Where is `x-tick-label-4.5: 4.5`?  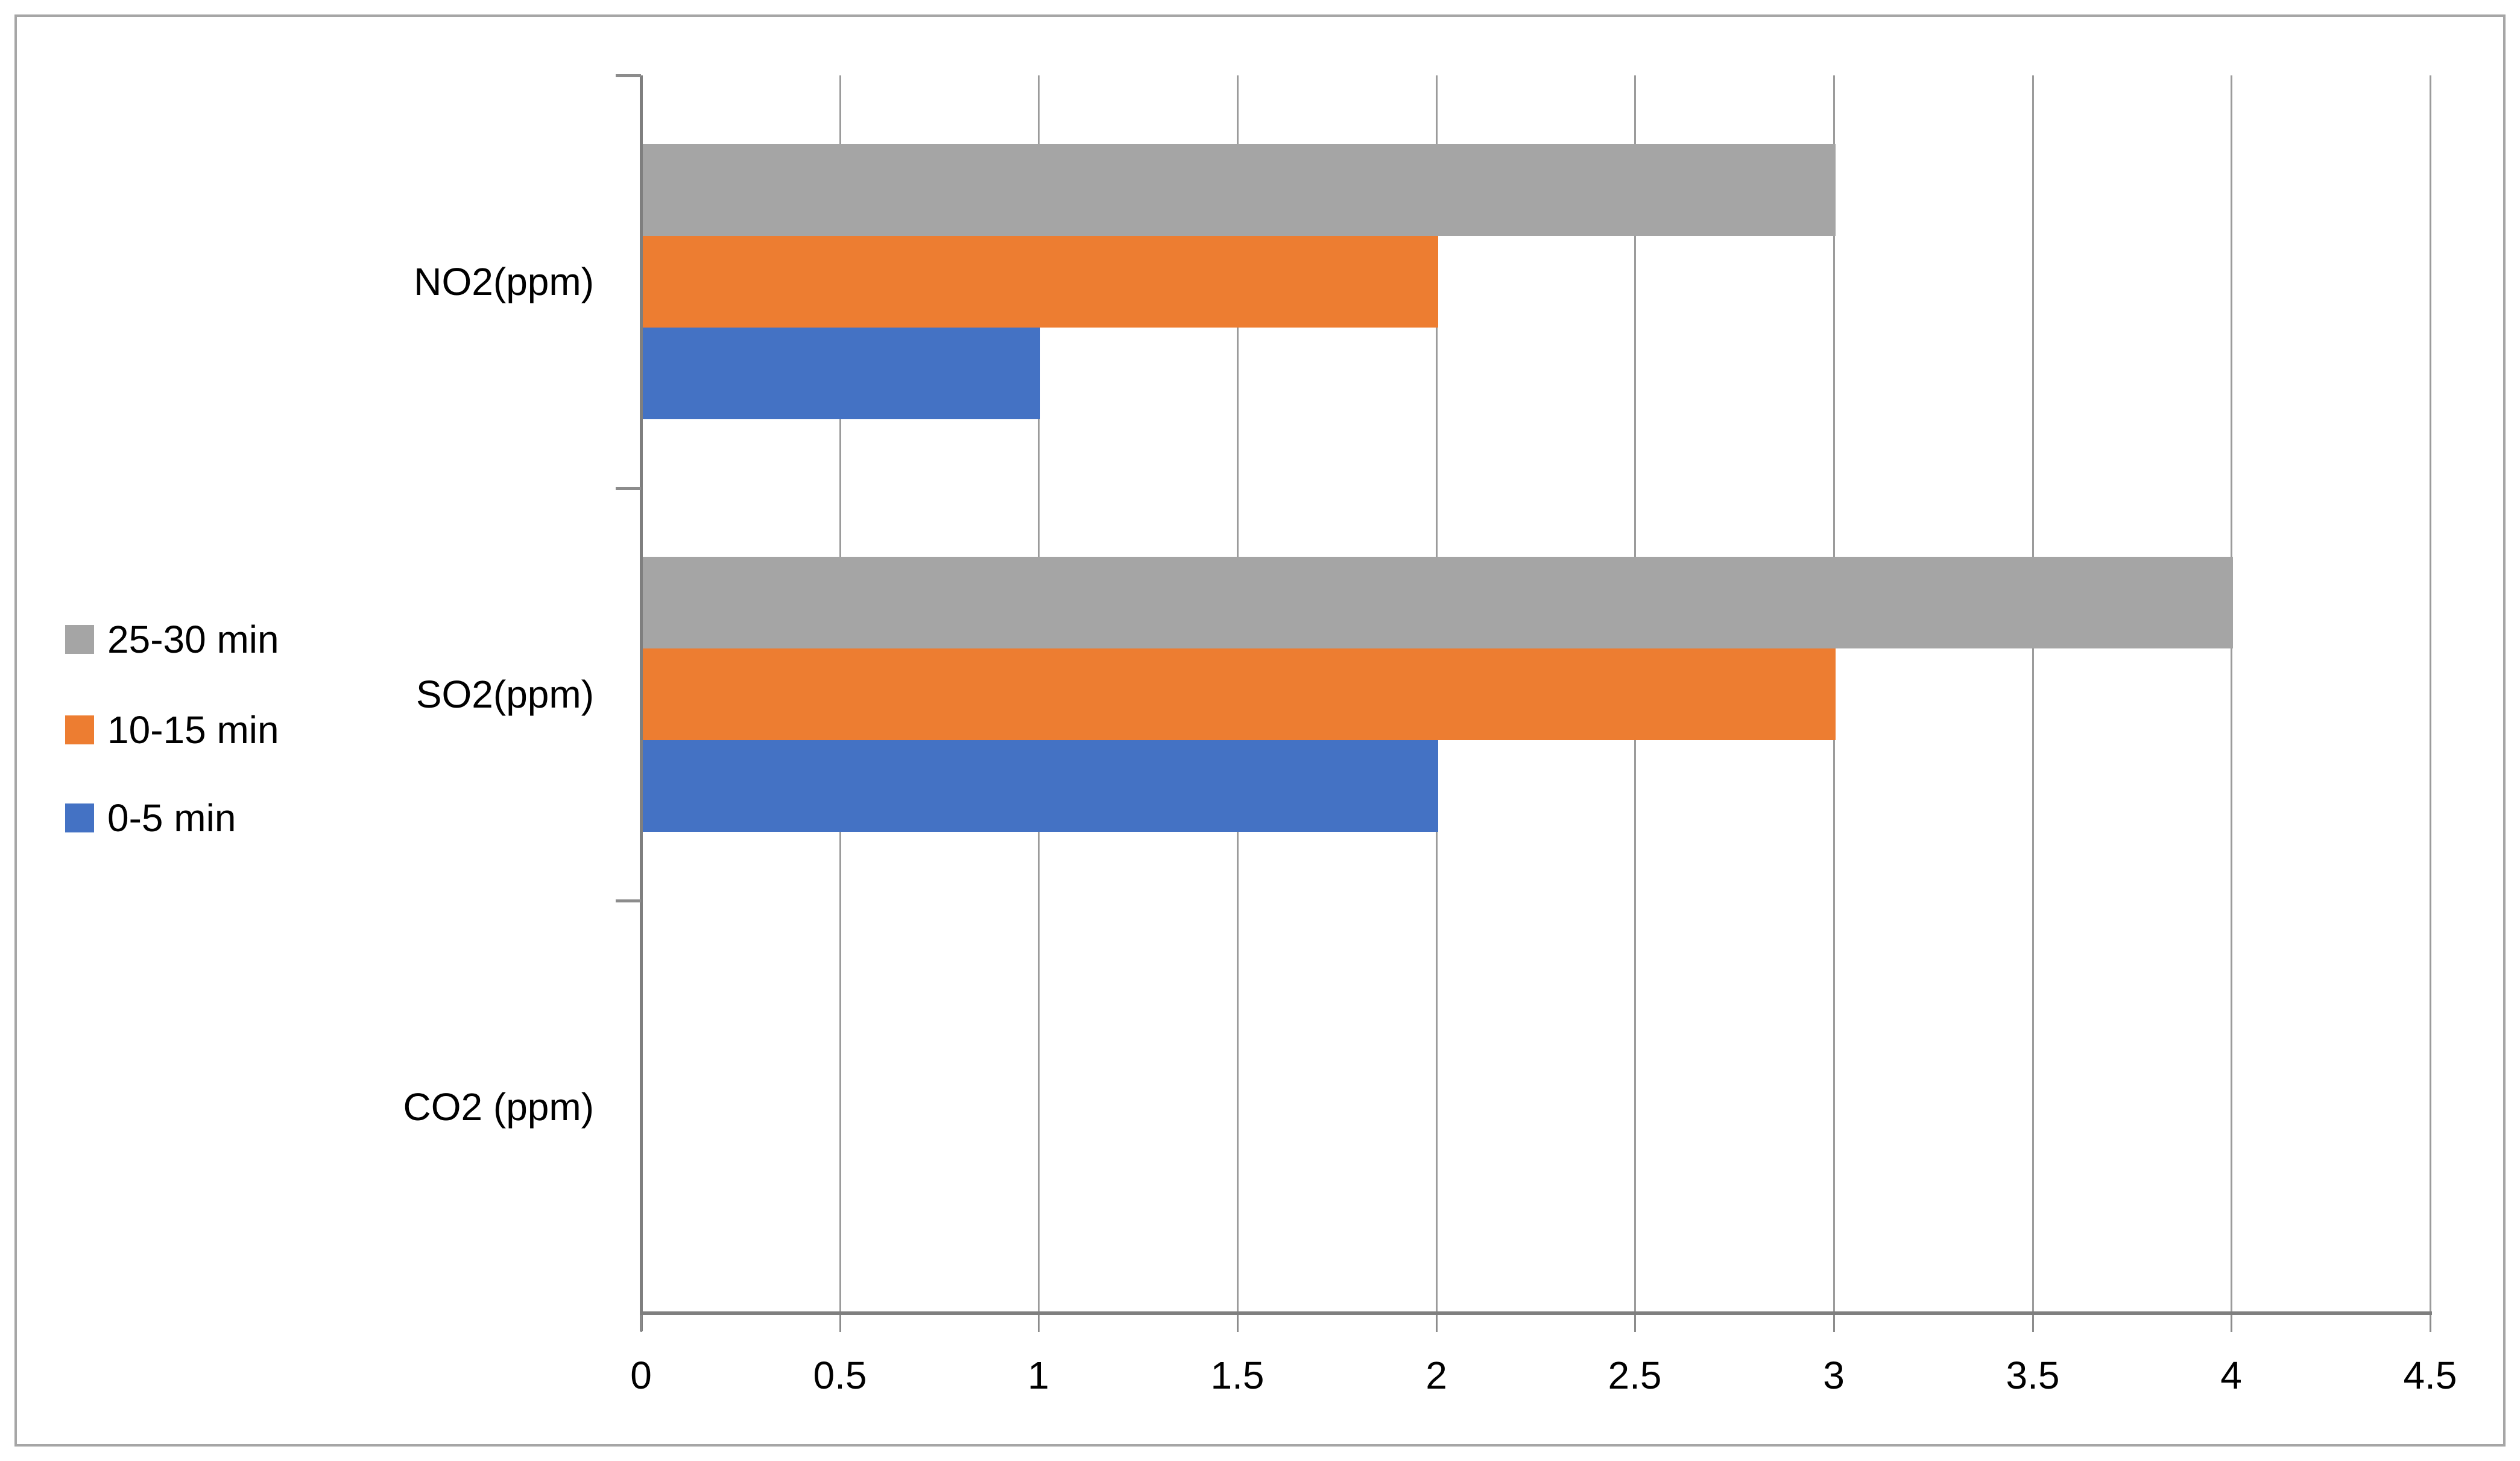
x-tick-label-4.5: 4.5 is located at coordinates (2430, 1375).